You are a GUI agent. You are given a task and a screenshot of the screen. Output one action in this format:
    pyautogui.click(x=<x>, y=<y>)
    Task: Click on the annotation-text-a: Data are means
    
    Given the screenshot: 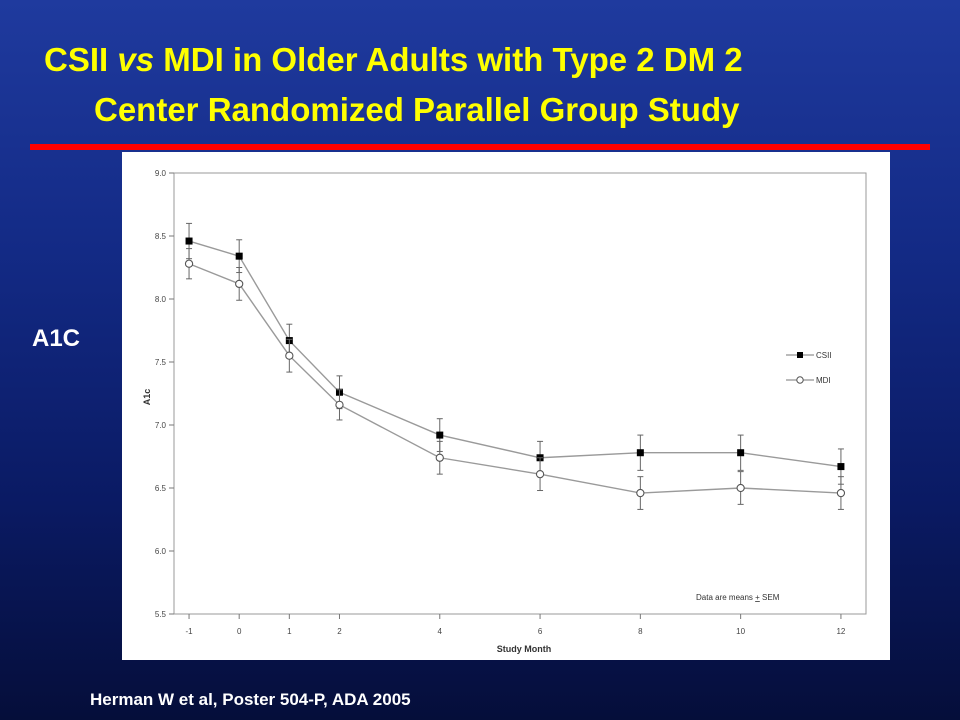 What is the action you would take?
    pyautogui.click(x=725, y=597)
    